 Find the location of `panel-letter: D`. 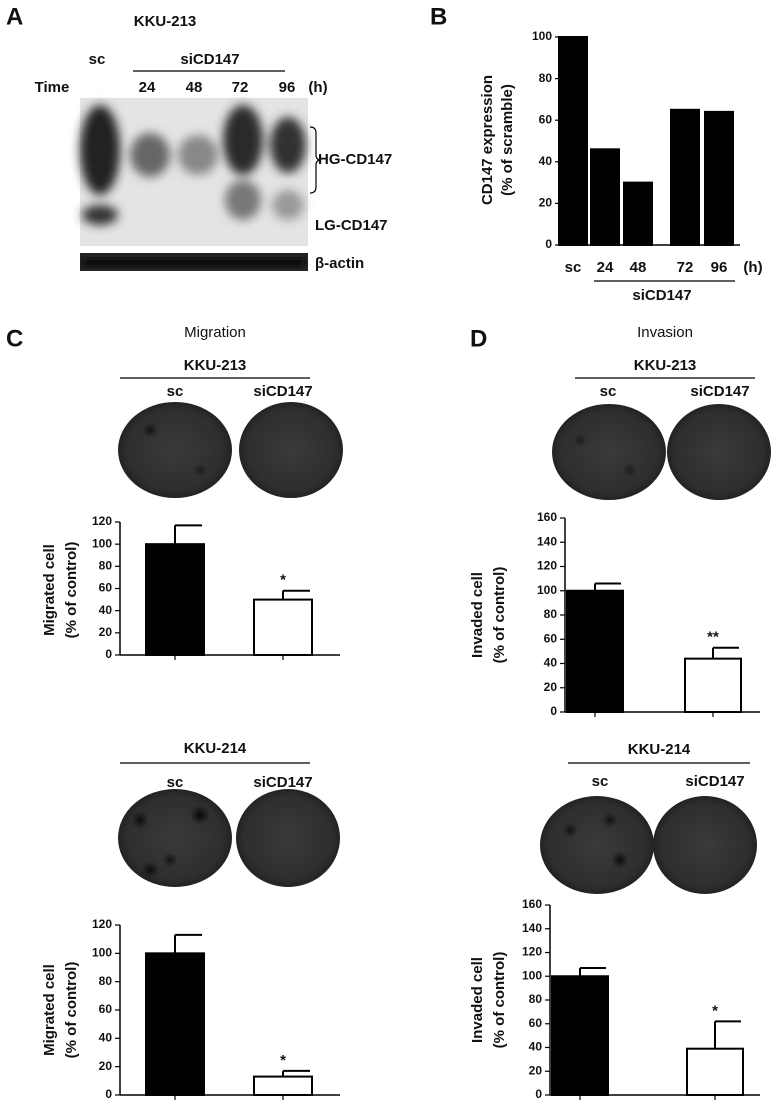

panel-letter: D is located at coordinates (478, 338).